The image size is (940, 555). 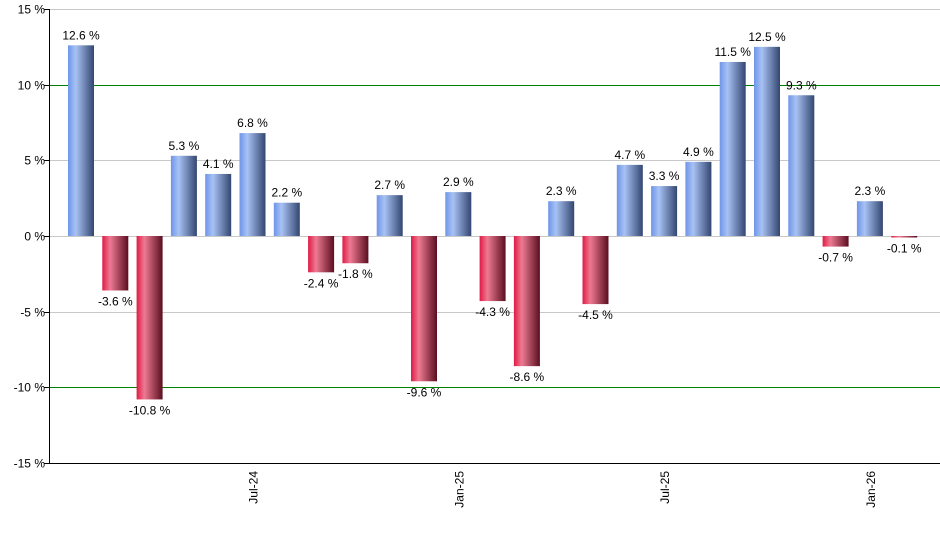 What do you see at coordinates (321, 283) in the screenshot?
I see `data-label: -2.4 %` at bounding box center [321, 283].